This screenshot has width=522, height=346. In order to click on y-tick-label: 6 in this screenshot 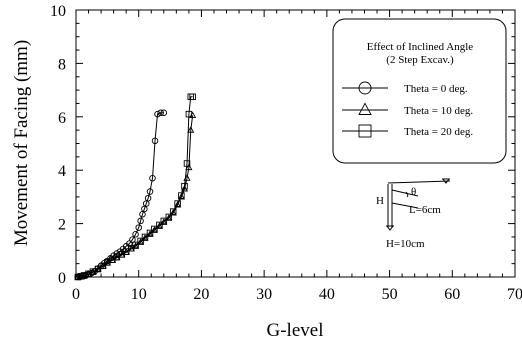, I will do `click(62, 118)`.